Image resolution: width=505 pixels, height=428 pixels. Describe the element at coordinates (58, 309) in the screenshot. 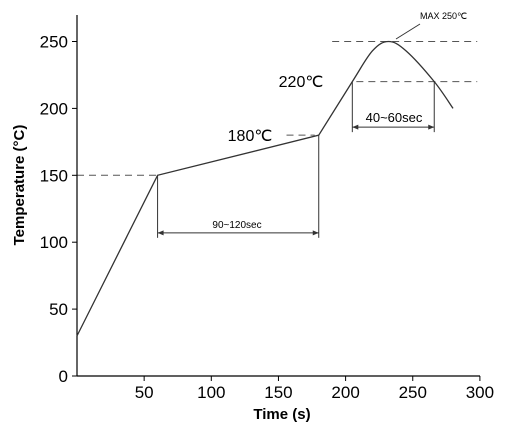

I see `y-tick-label: 50` at that location.